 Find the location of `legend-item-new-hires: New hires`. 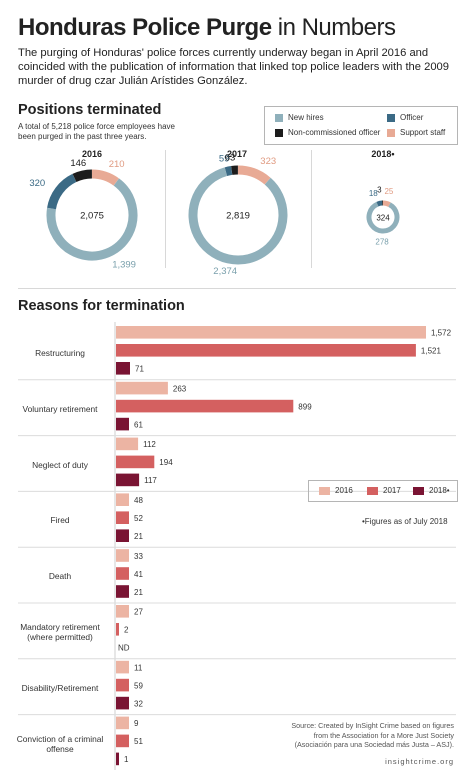

legend-item-new-hires: New hires is located at coordinates (299, 117).